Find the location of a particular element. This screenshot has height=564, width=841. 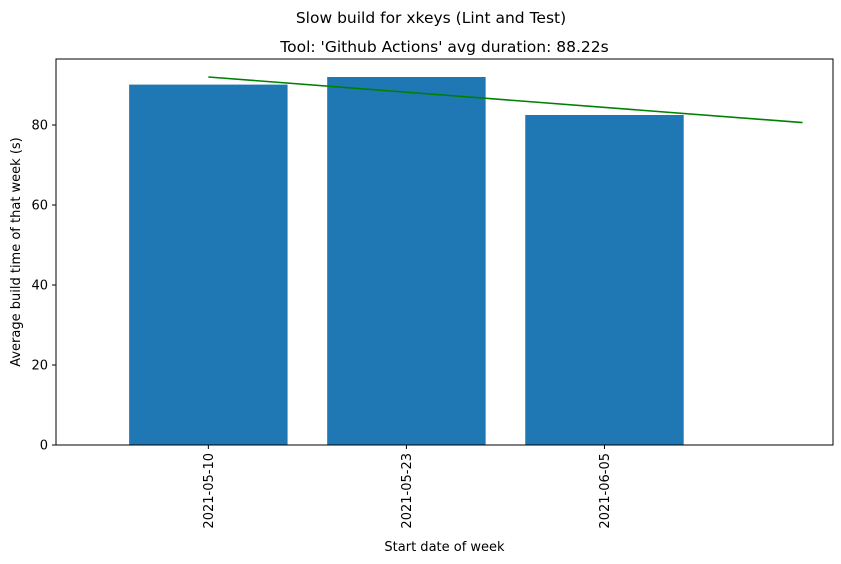

y-tick-label: 80 is located at coordinates (39, 126).